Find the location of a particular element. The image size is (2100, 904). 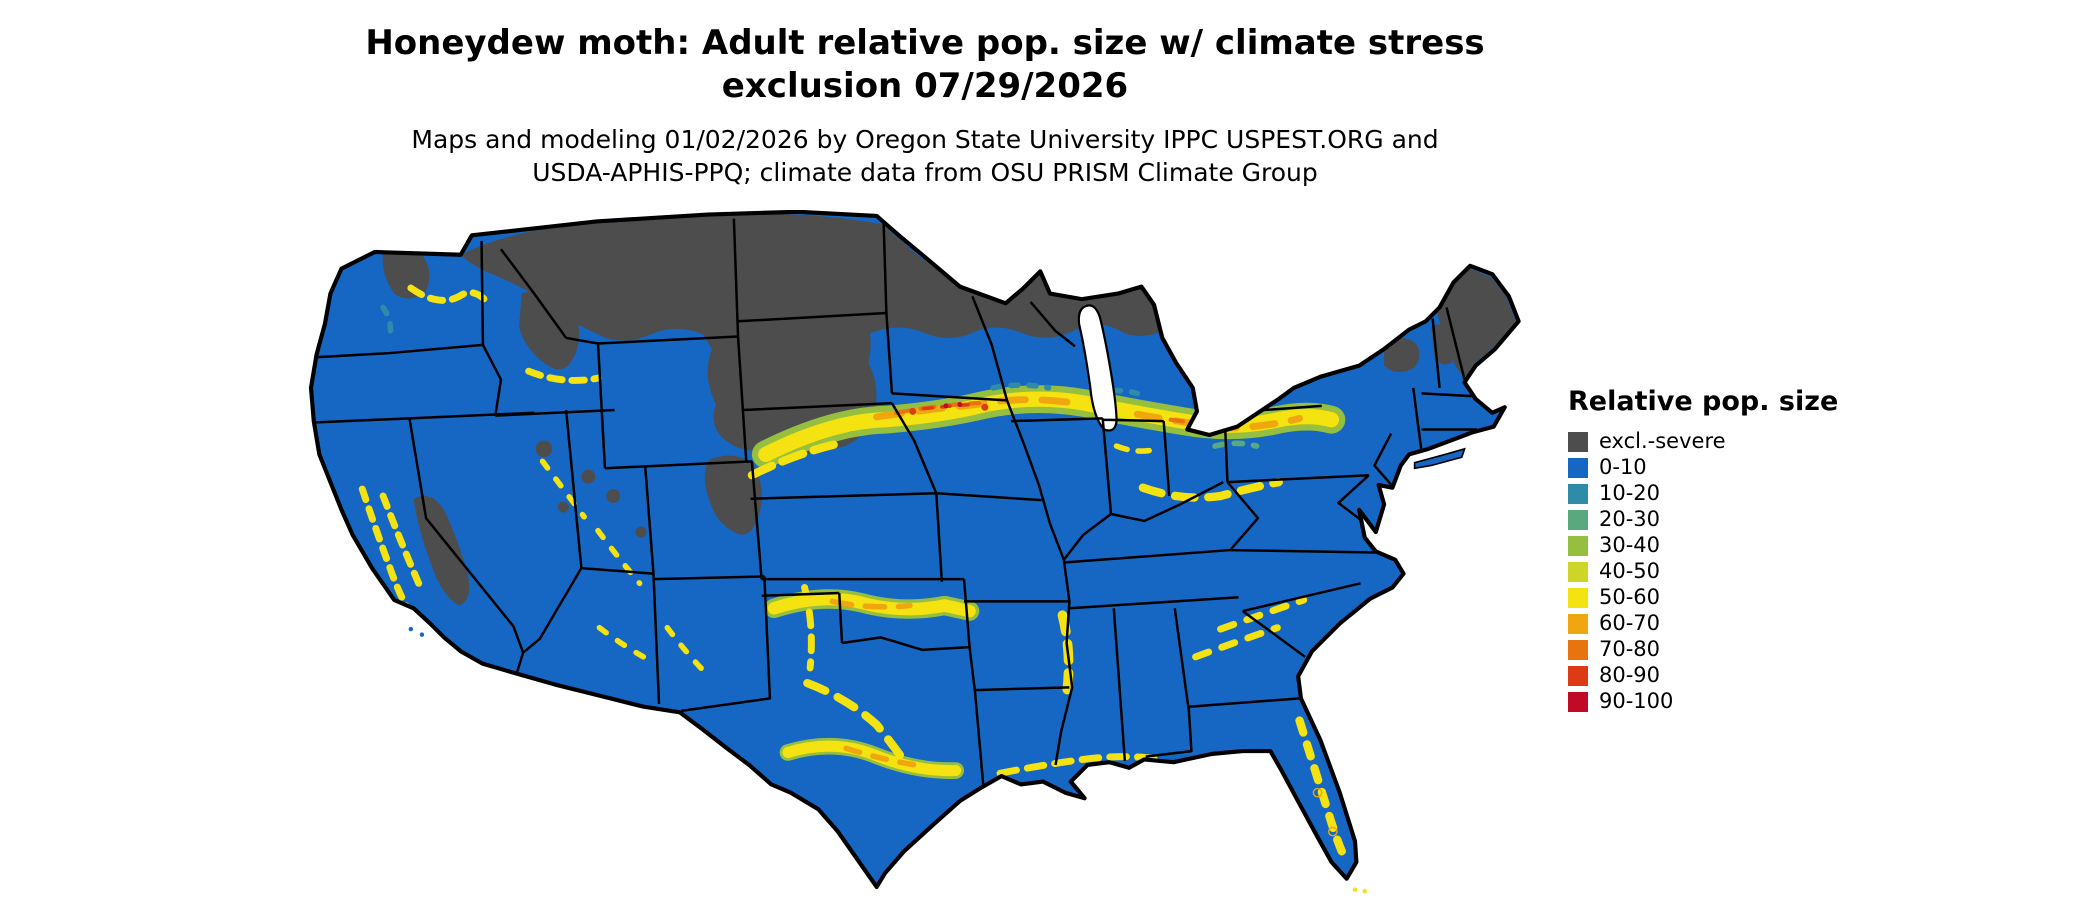

legend-item: 40-50 is located at coordinates (1708, 571).